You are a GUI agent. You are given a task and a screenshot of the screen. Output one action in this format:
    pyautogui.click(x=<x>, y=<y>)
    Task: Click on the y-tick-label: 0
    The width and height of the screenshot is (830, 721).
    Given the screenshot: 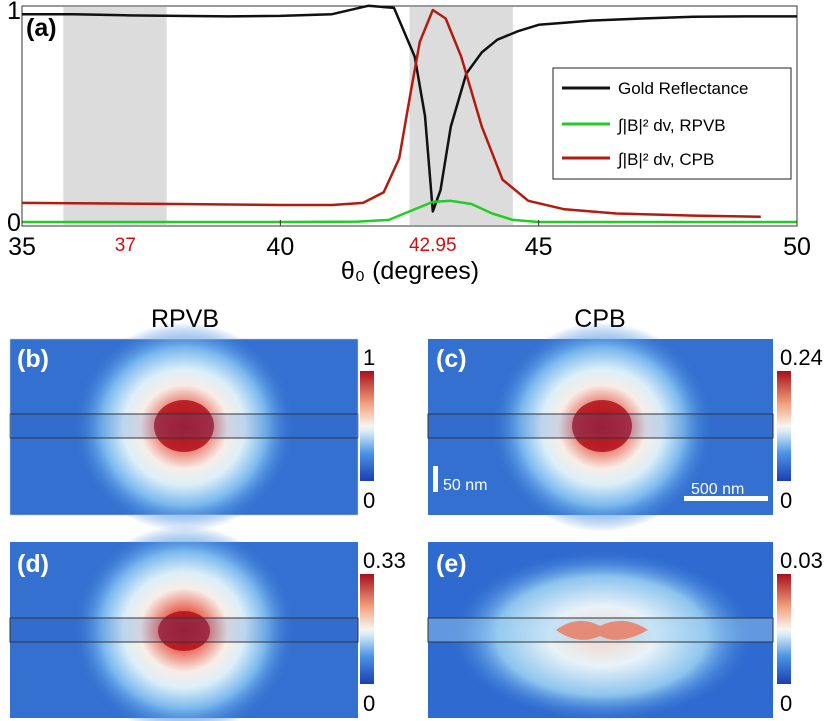 What is the action you would take?
    pyautogui.click(x=14, y=223)
    